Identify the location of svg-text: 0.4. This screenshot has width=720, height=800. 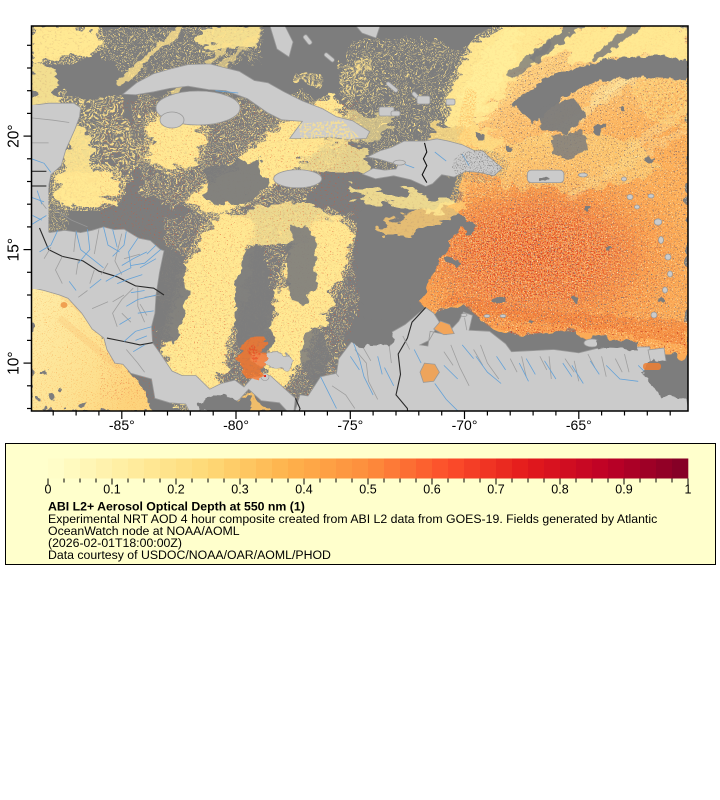
(303, 490).